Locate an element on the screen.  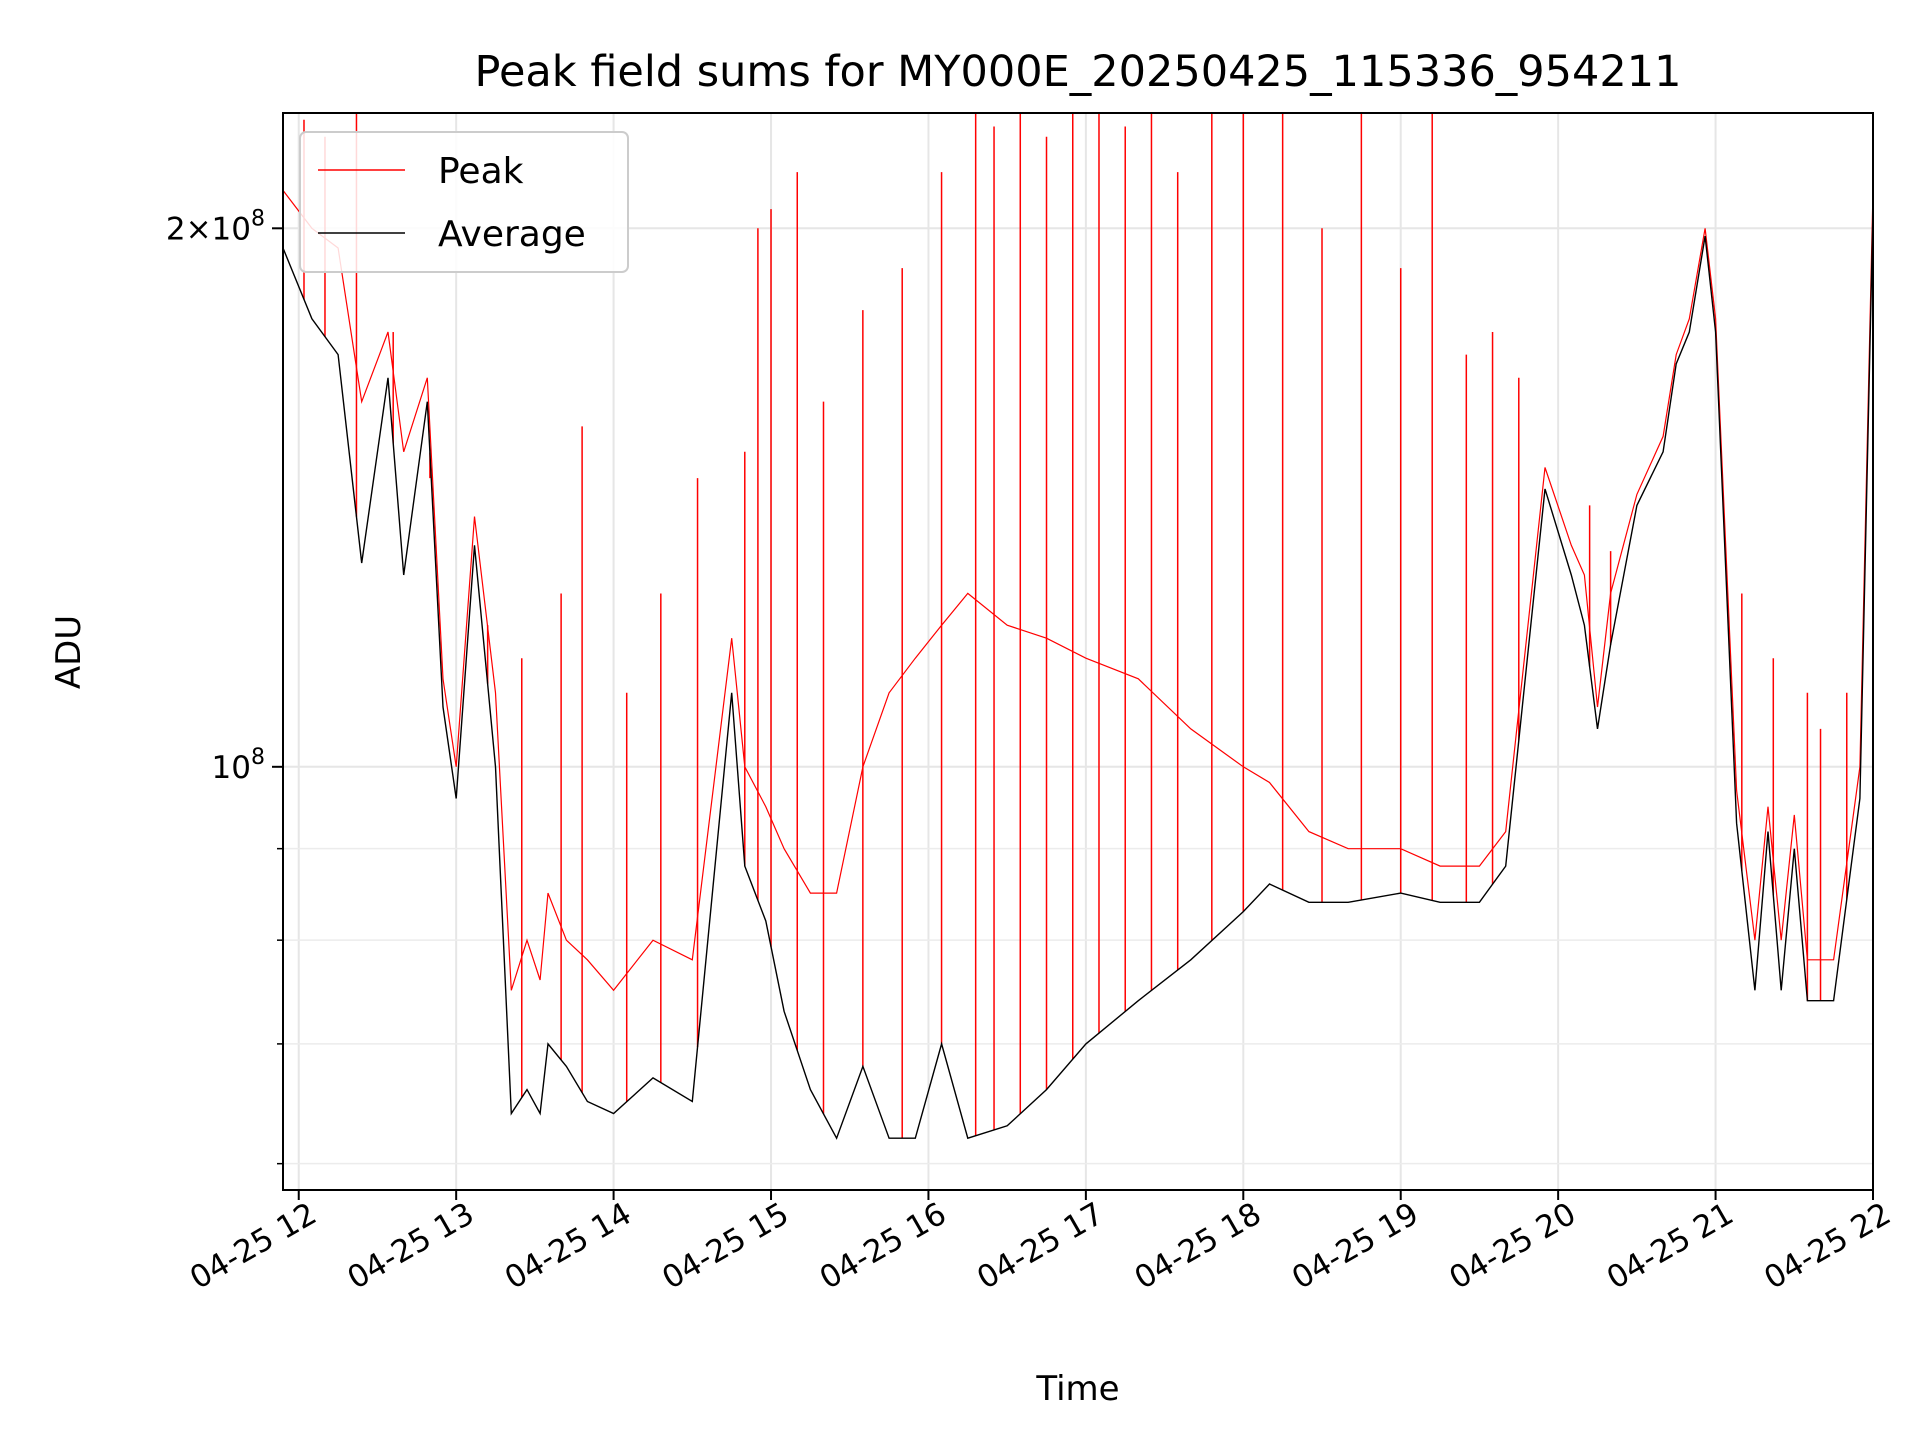
x-axis-label: Time is located at coordinates (1077, 1389).